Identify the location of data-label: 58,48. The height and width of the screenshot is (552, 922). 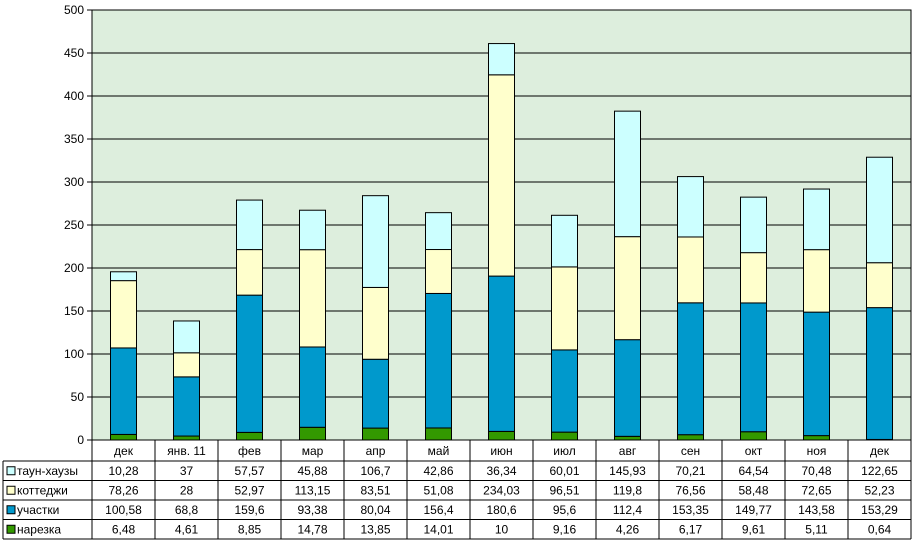
(753, 490).